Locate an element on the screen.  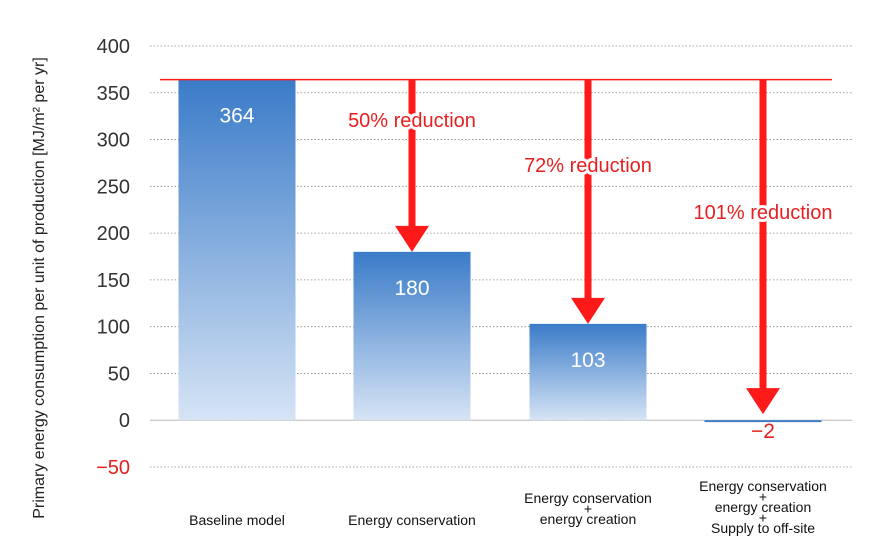
y-tick-label: 300 is located at coordinates (113, 141).